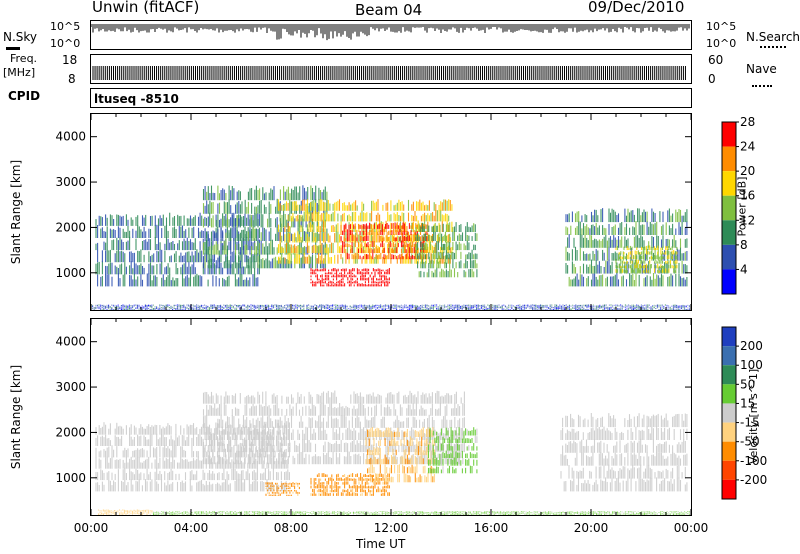  I want to click on nave-tick-top: 60, so click(716, 60).